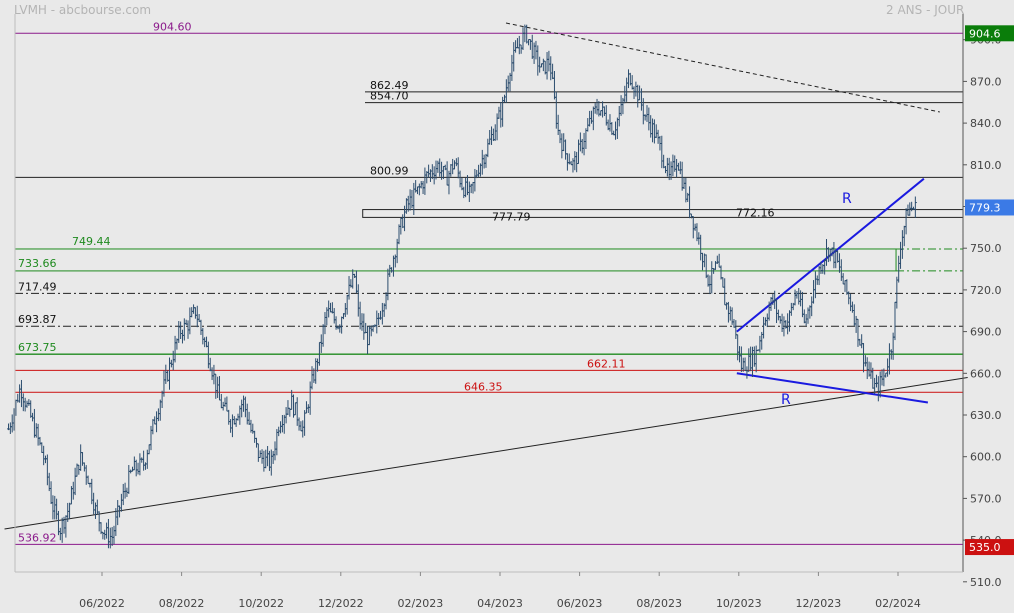 The image size is (1014, 613). Describe the element at coordinates (986, 498) in the screenshot. I see `y-tick-label-2: 570.0` at that location.